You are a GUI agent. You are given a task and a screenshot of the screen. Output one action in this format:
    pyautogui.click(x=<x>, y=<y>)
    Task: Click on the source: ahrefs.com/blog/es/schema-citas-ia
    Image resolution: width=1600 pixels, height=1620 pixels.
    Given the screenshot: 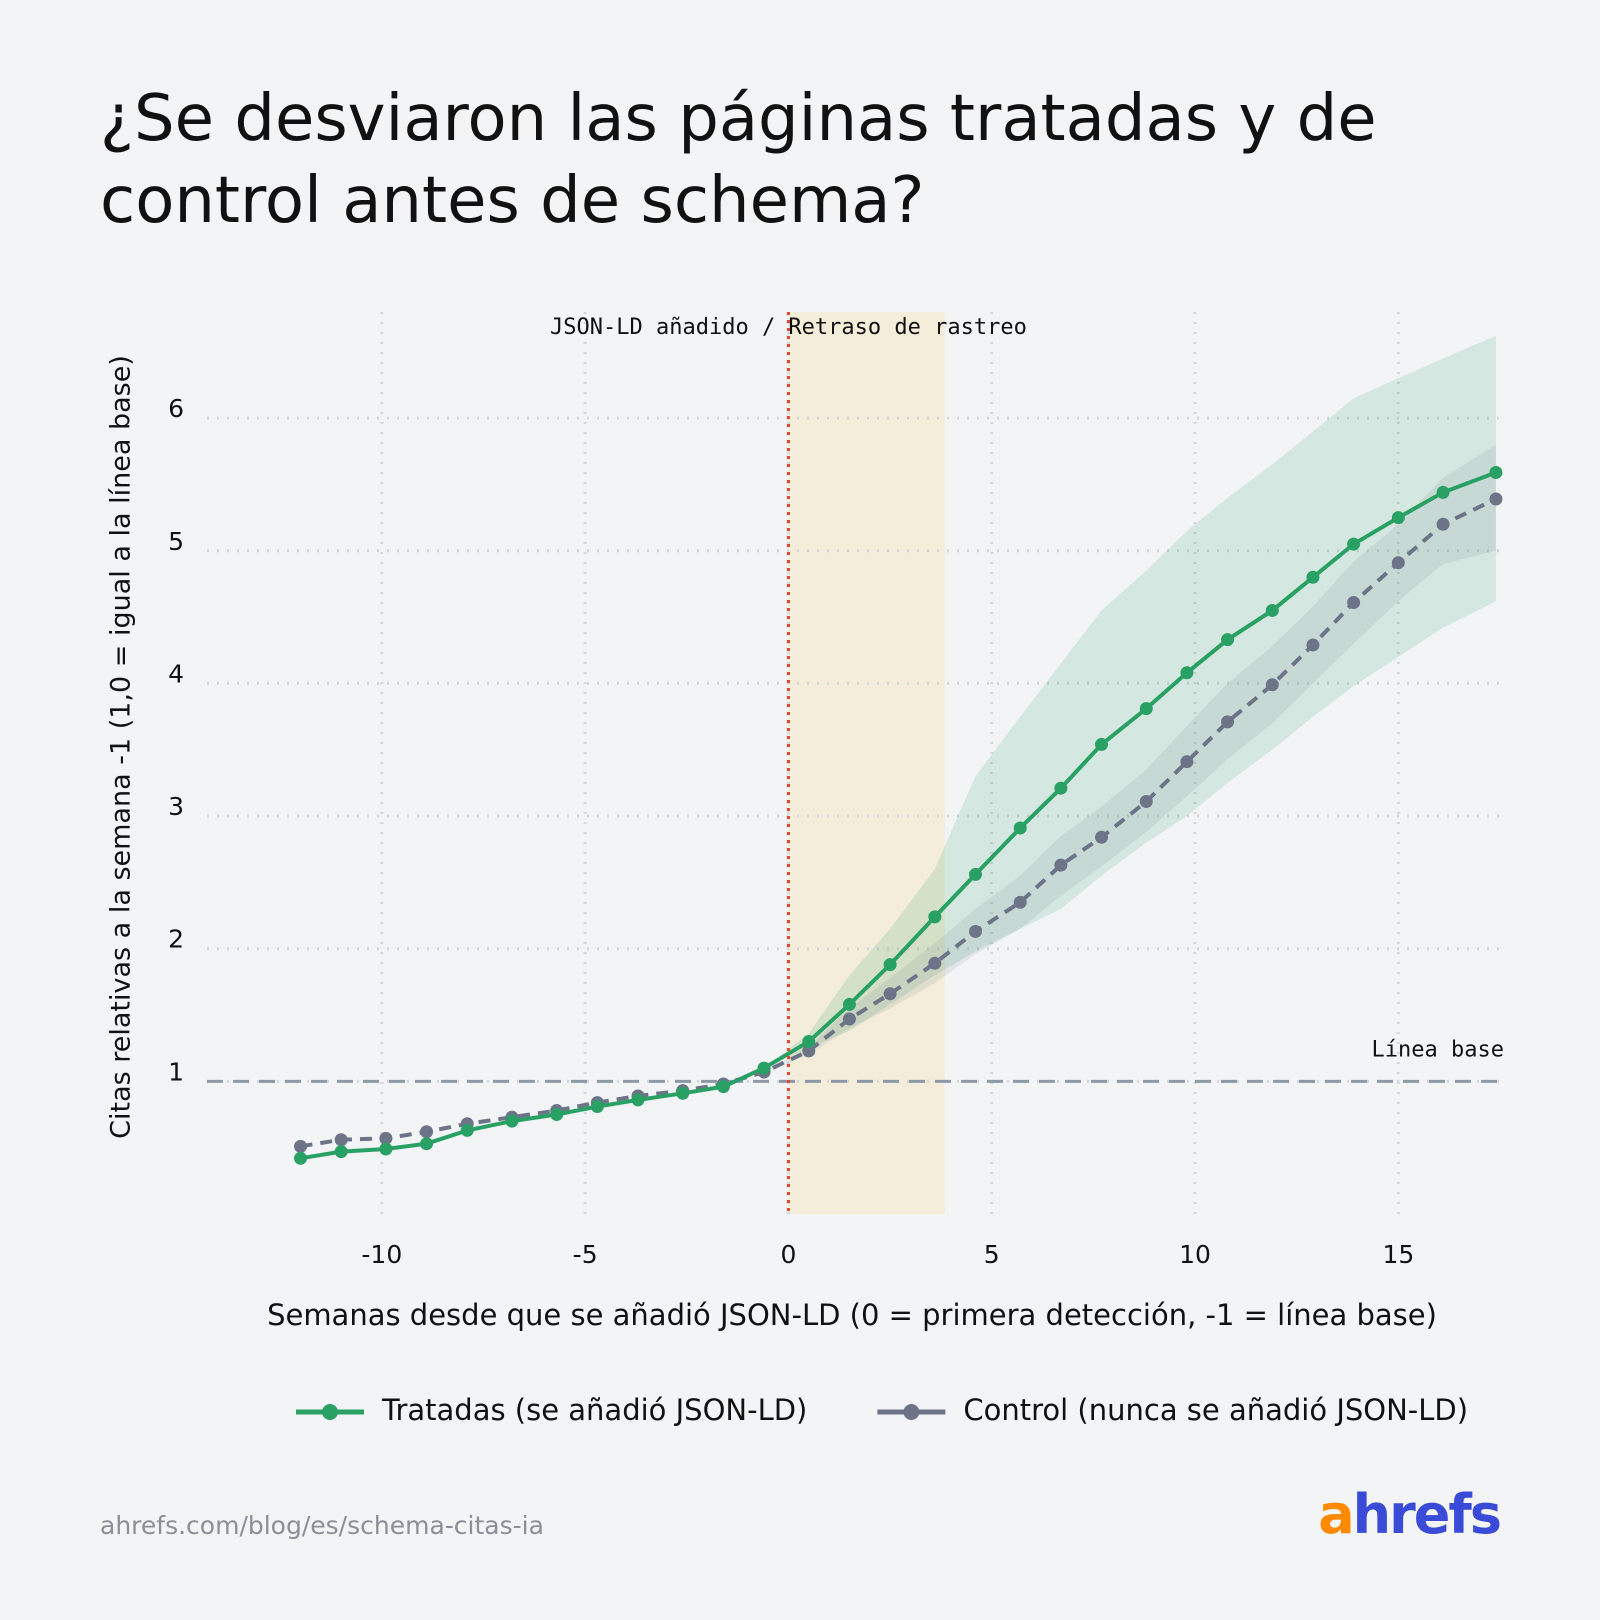 What is the action you would take?
    pyautogui.click(x=322, y=1525)
    